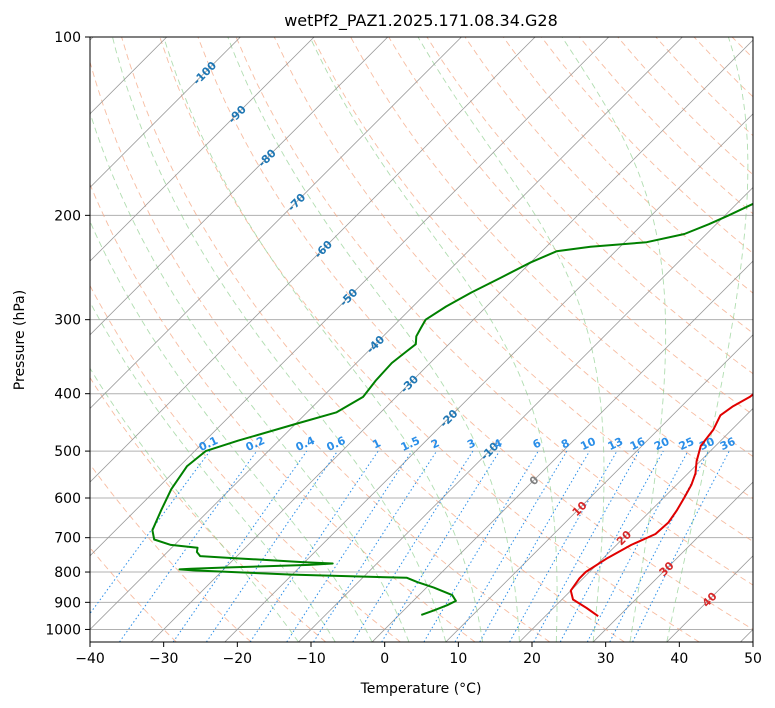 The height and width of the screenshot is (708, 775). I want to click on isotherm-label: 10, so click(580, 509).